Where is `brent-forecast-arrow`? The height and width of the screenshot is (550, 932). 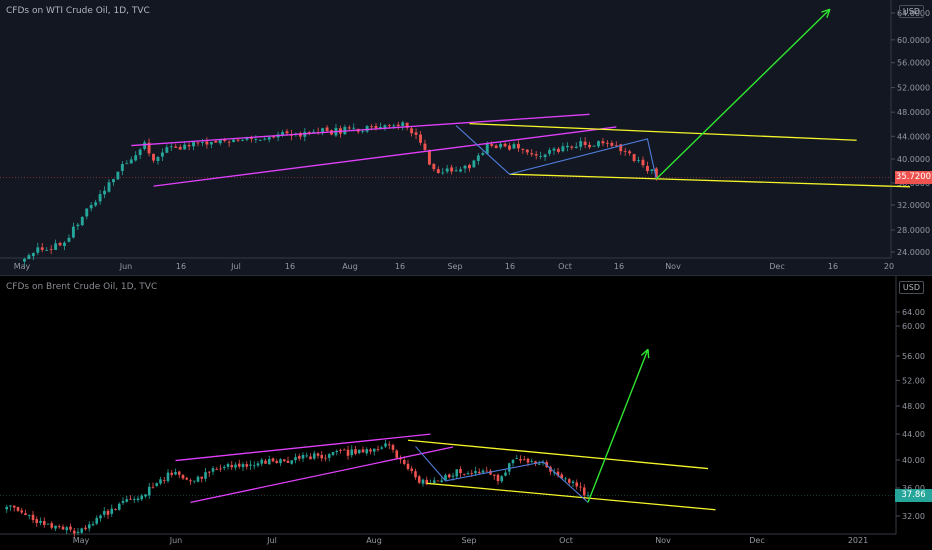
brent-forecast-arrow is located at coordinates (618, 425).